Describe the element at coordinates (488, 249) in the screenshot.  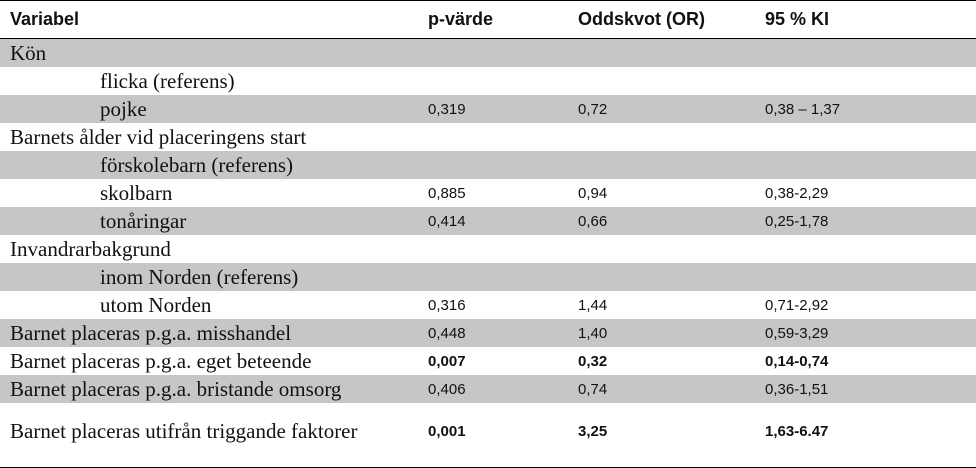
I see `table-row: Invandrarbakgrund` at that location.